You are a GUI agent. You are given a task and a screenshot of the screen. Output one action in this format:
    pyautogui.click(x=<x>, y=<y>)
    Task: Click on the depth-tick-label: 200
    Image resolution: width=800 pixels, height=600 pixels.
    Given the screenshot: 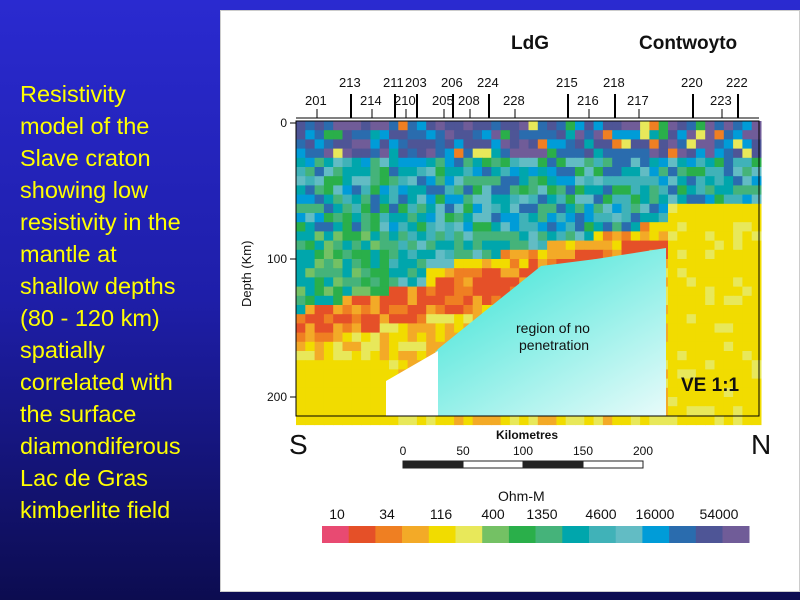 What is the action you would take?
    pyautogui.click(x=277, y=397)
    